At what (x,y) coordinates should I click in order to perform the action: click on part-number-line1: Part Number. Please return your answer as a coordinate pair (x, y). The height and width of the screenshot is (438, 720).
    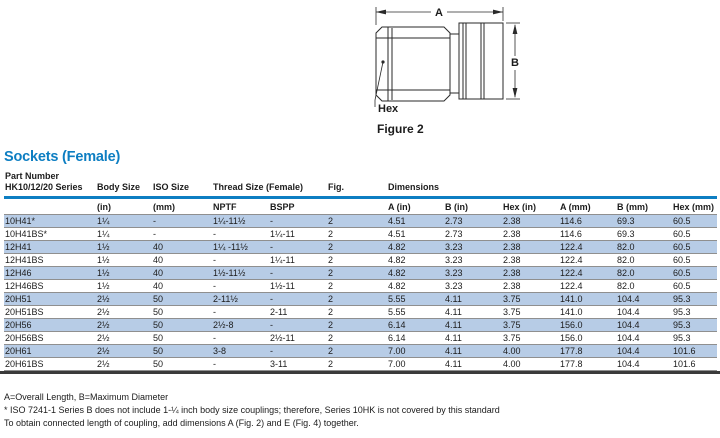
    Looking at the image, I should click on (32, 176).